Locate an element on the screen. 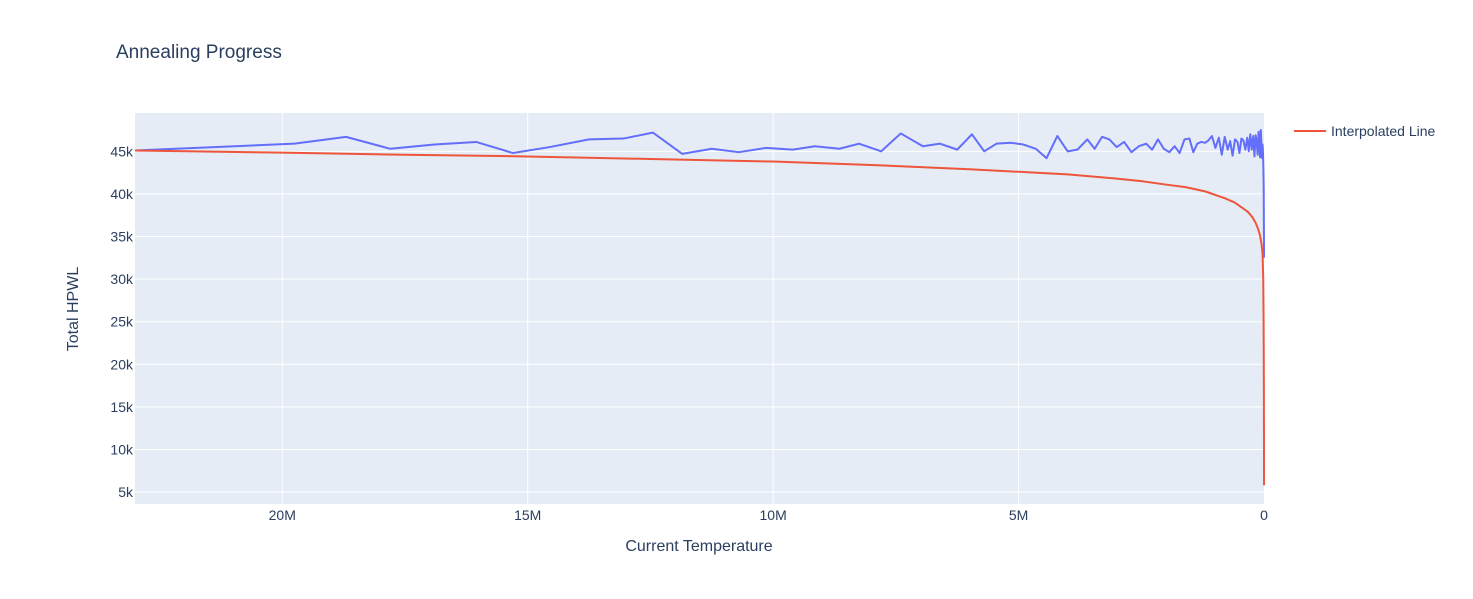  x-tick-label: 0 is located at coordinates (1264, 515).